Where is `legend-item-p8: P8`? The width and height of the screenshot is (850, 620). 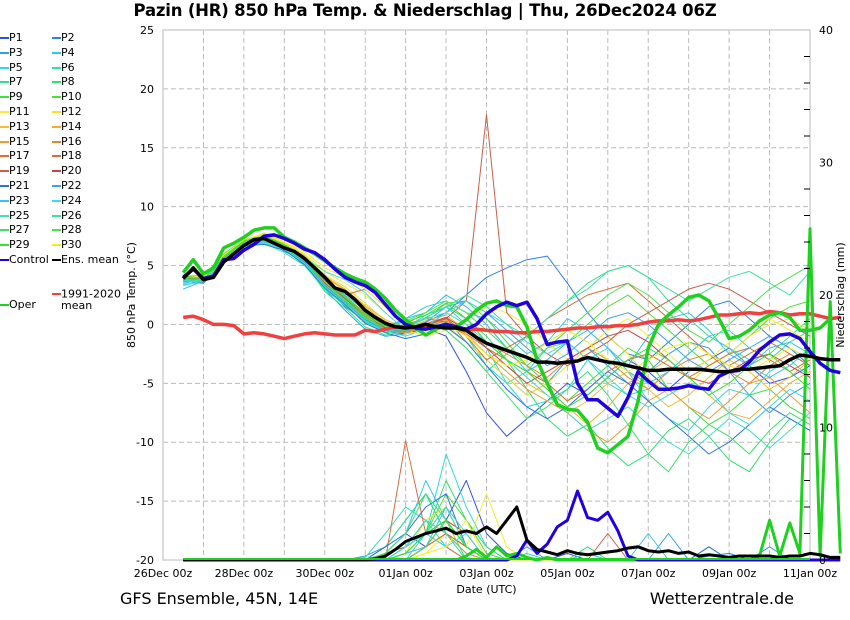 legend-item-p8: P8 is located at coordinates (63, 82).